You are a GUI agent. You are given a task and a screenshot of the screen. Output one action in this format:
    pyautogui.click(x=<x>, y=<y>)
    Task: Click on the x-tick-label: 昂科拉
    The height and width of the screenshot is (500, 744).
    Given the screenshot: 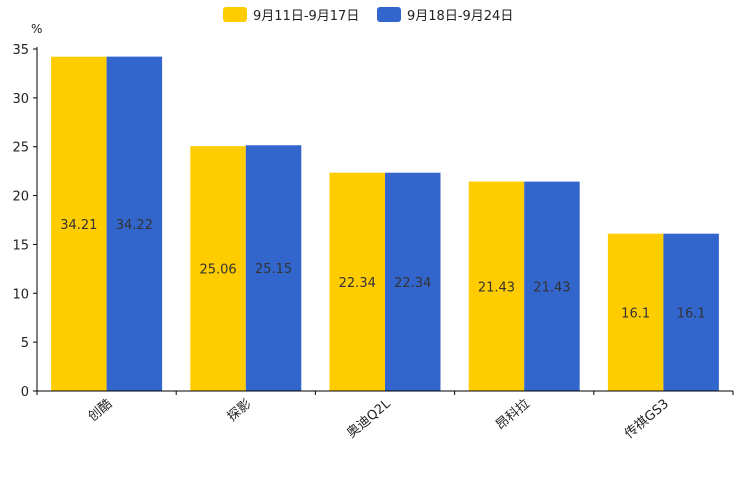 What is the action you would take?
    pyautogui.click(x=513, y=415)
    